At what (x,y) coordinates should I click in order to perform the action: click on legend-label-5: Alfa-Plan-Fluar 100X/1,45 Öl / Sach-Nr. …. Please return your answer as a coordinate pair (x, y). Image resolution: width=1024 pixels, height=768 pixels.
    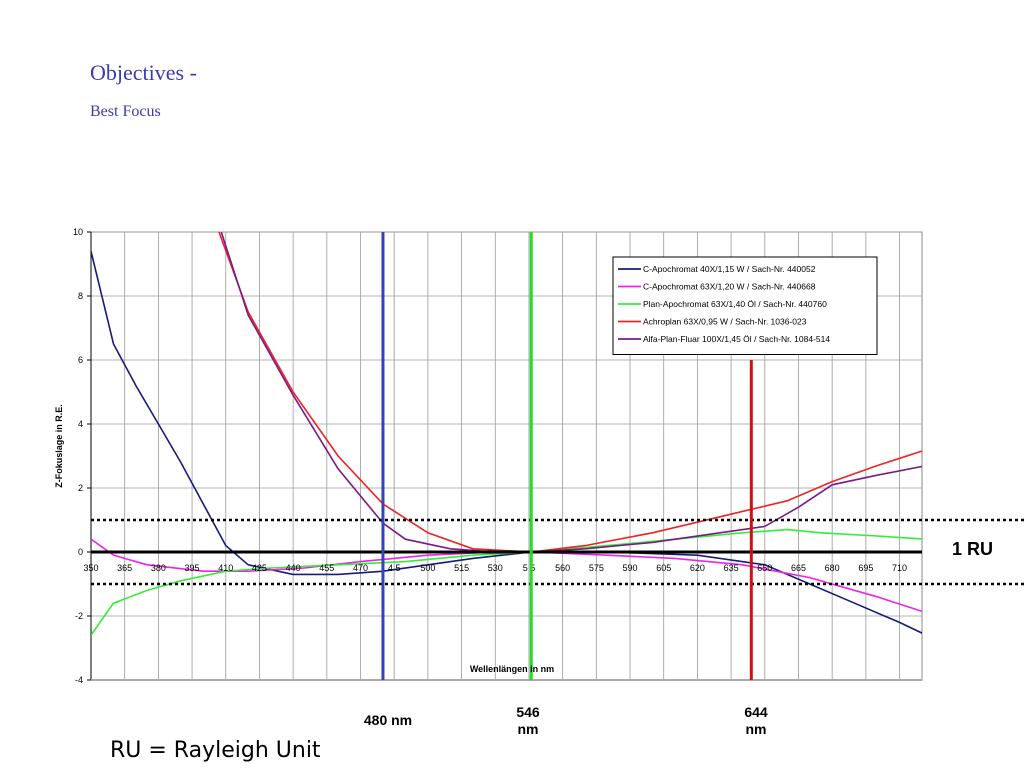
    Looking at the image, I should click on (736, 339).